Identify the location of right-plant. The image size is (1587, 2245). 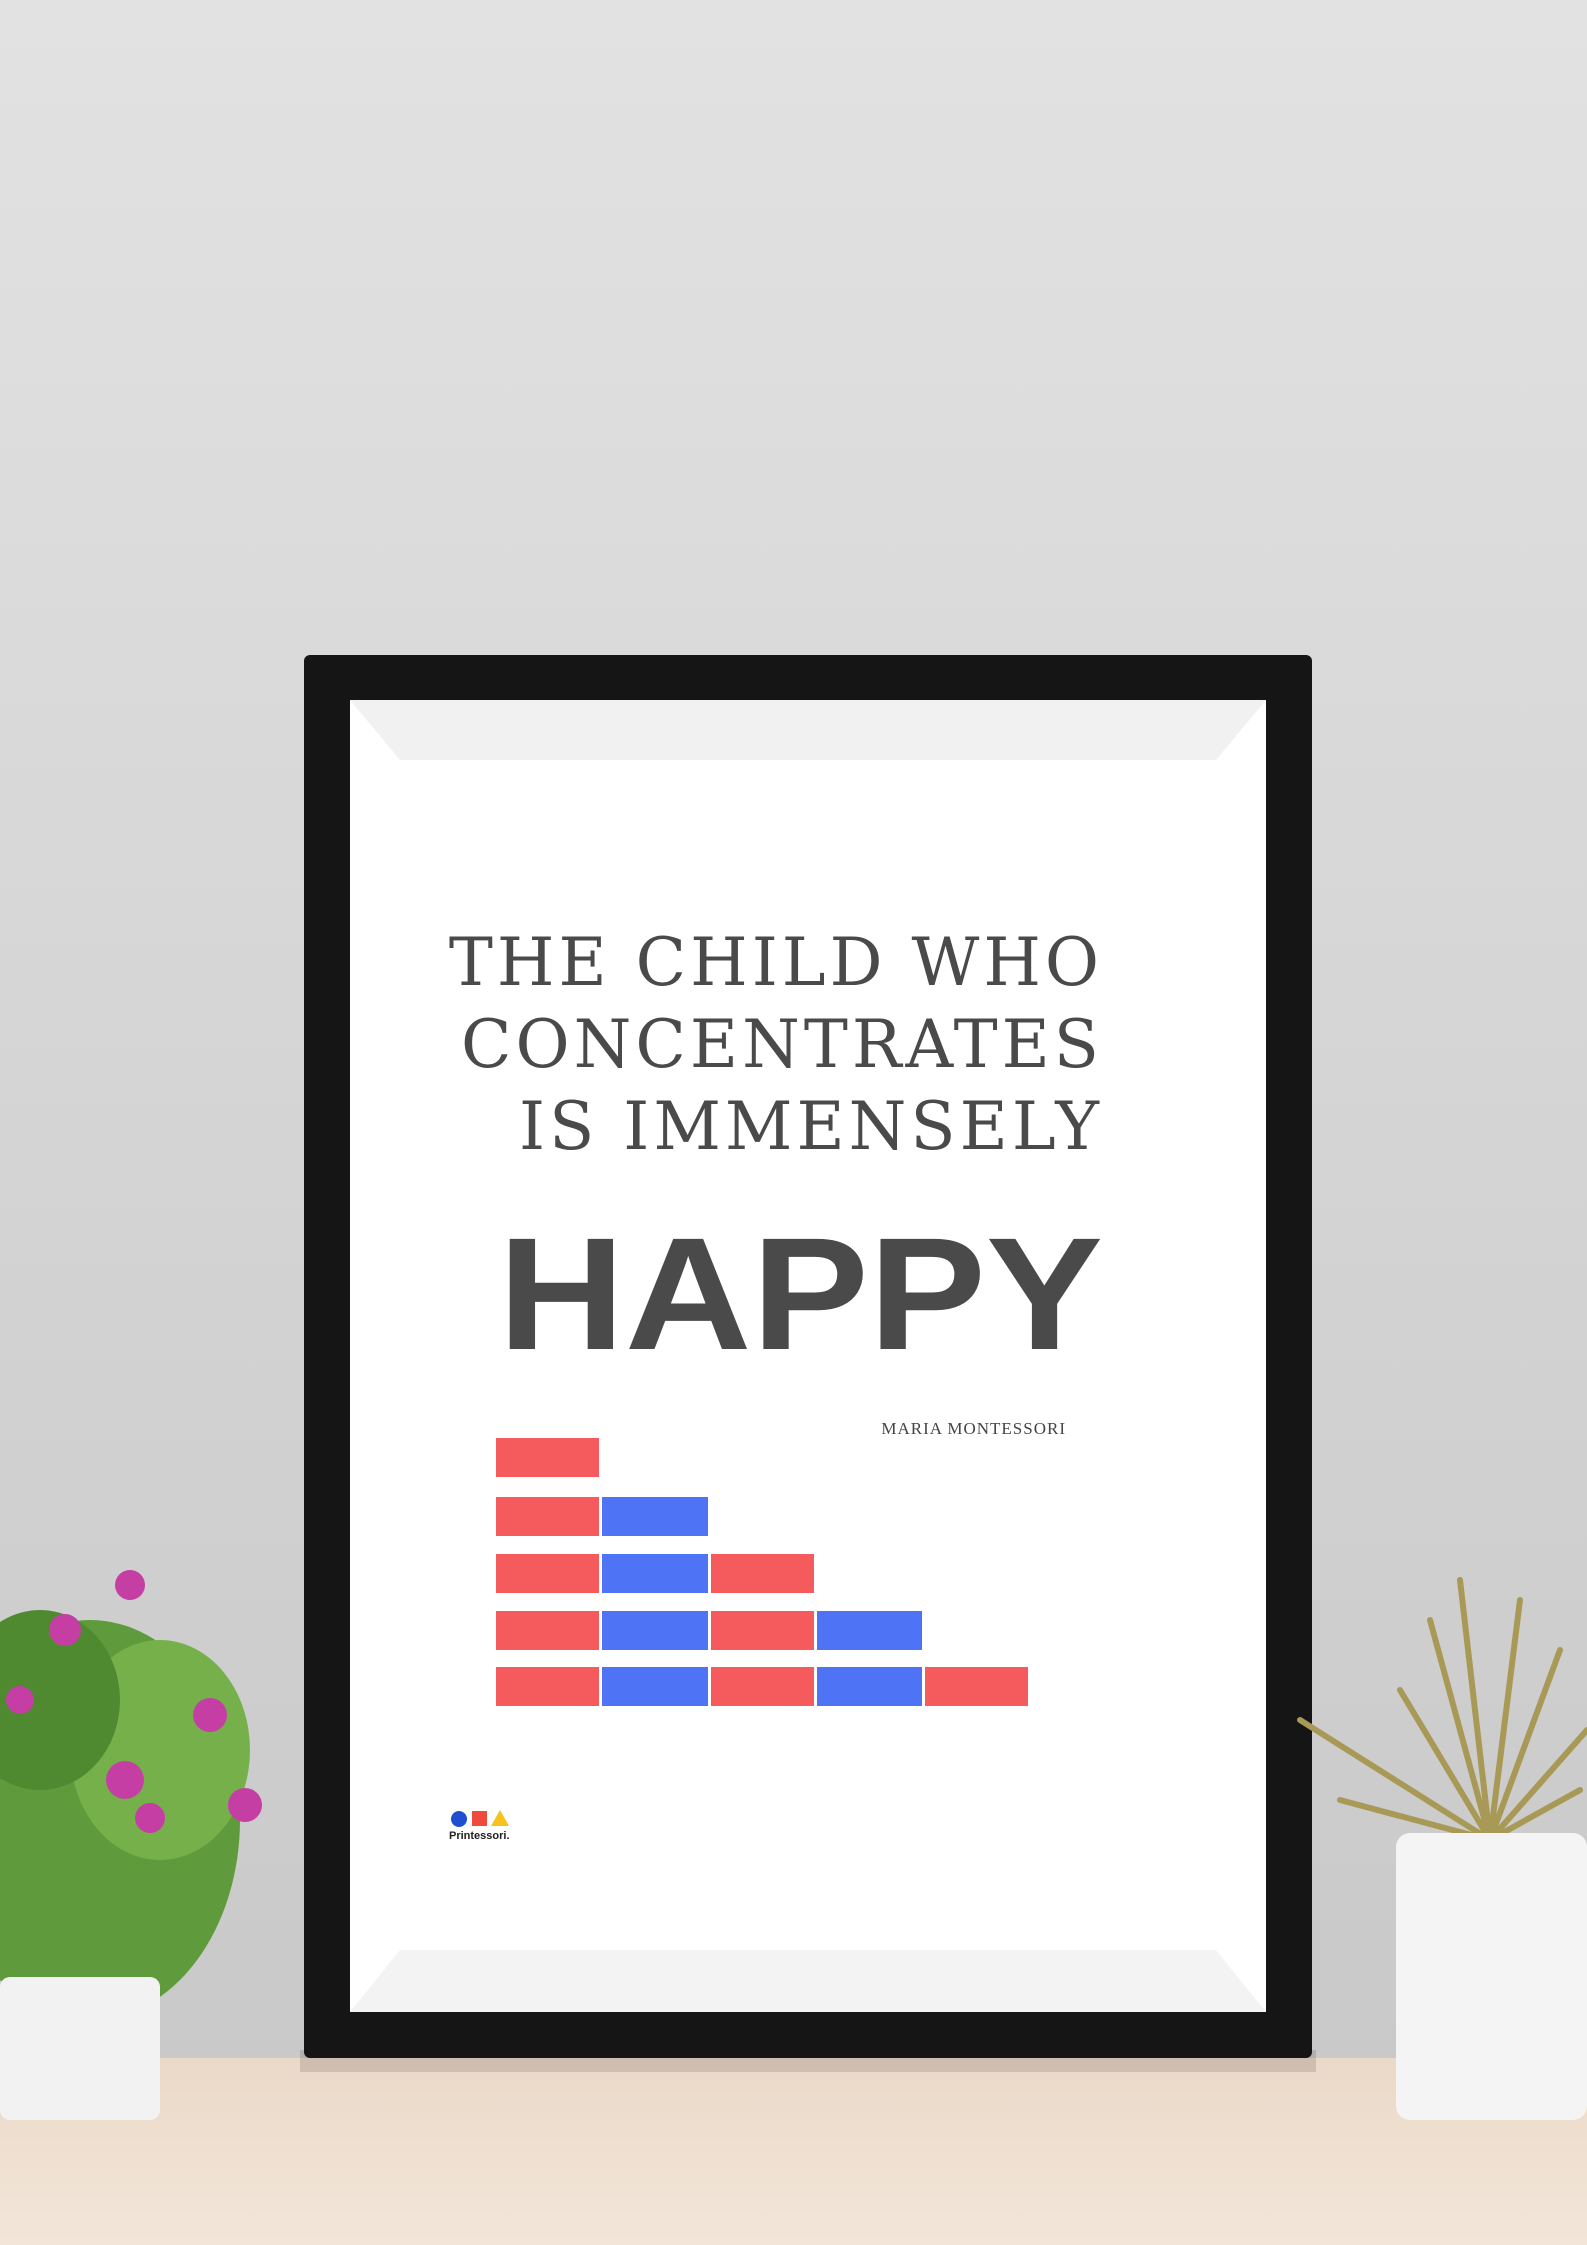
(1442, 1710).